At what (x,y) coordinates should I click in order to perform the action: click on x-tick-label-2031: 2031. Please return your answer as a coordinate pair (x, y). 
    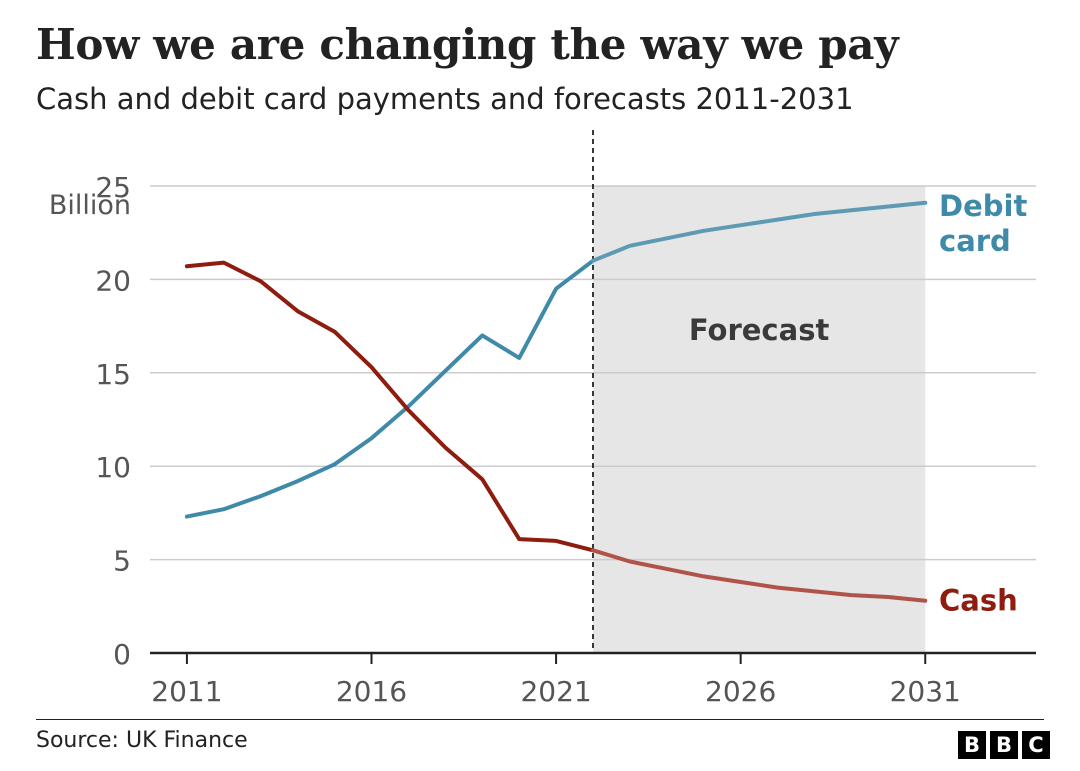
    Looking at the image, I should click on (925, 691).